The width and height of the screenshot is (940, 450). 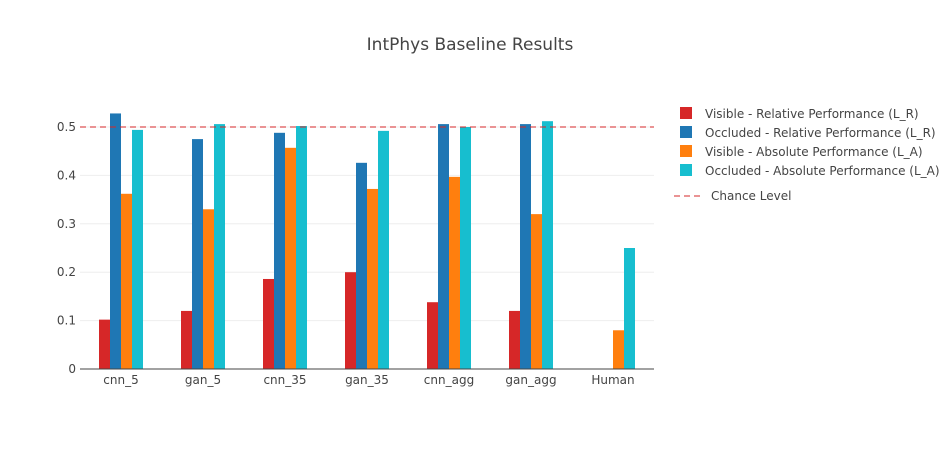 I want to click on legend-label: Visible - Absolute Performance (L_A), so click(x=814, y=152).